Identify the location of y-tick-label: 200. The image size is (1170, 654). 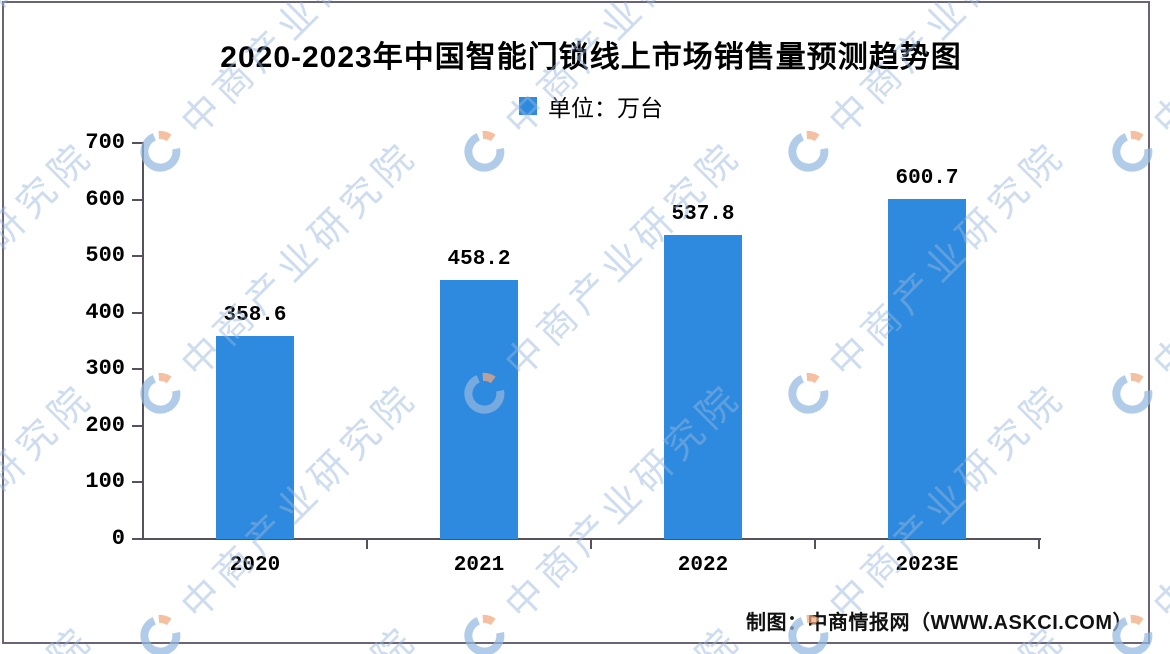
(105, 425).